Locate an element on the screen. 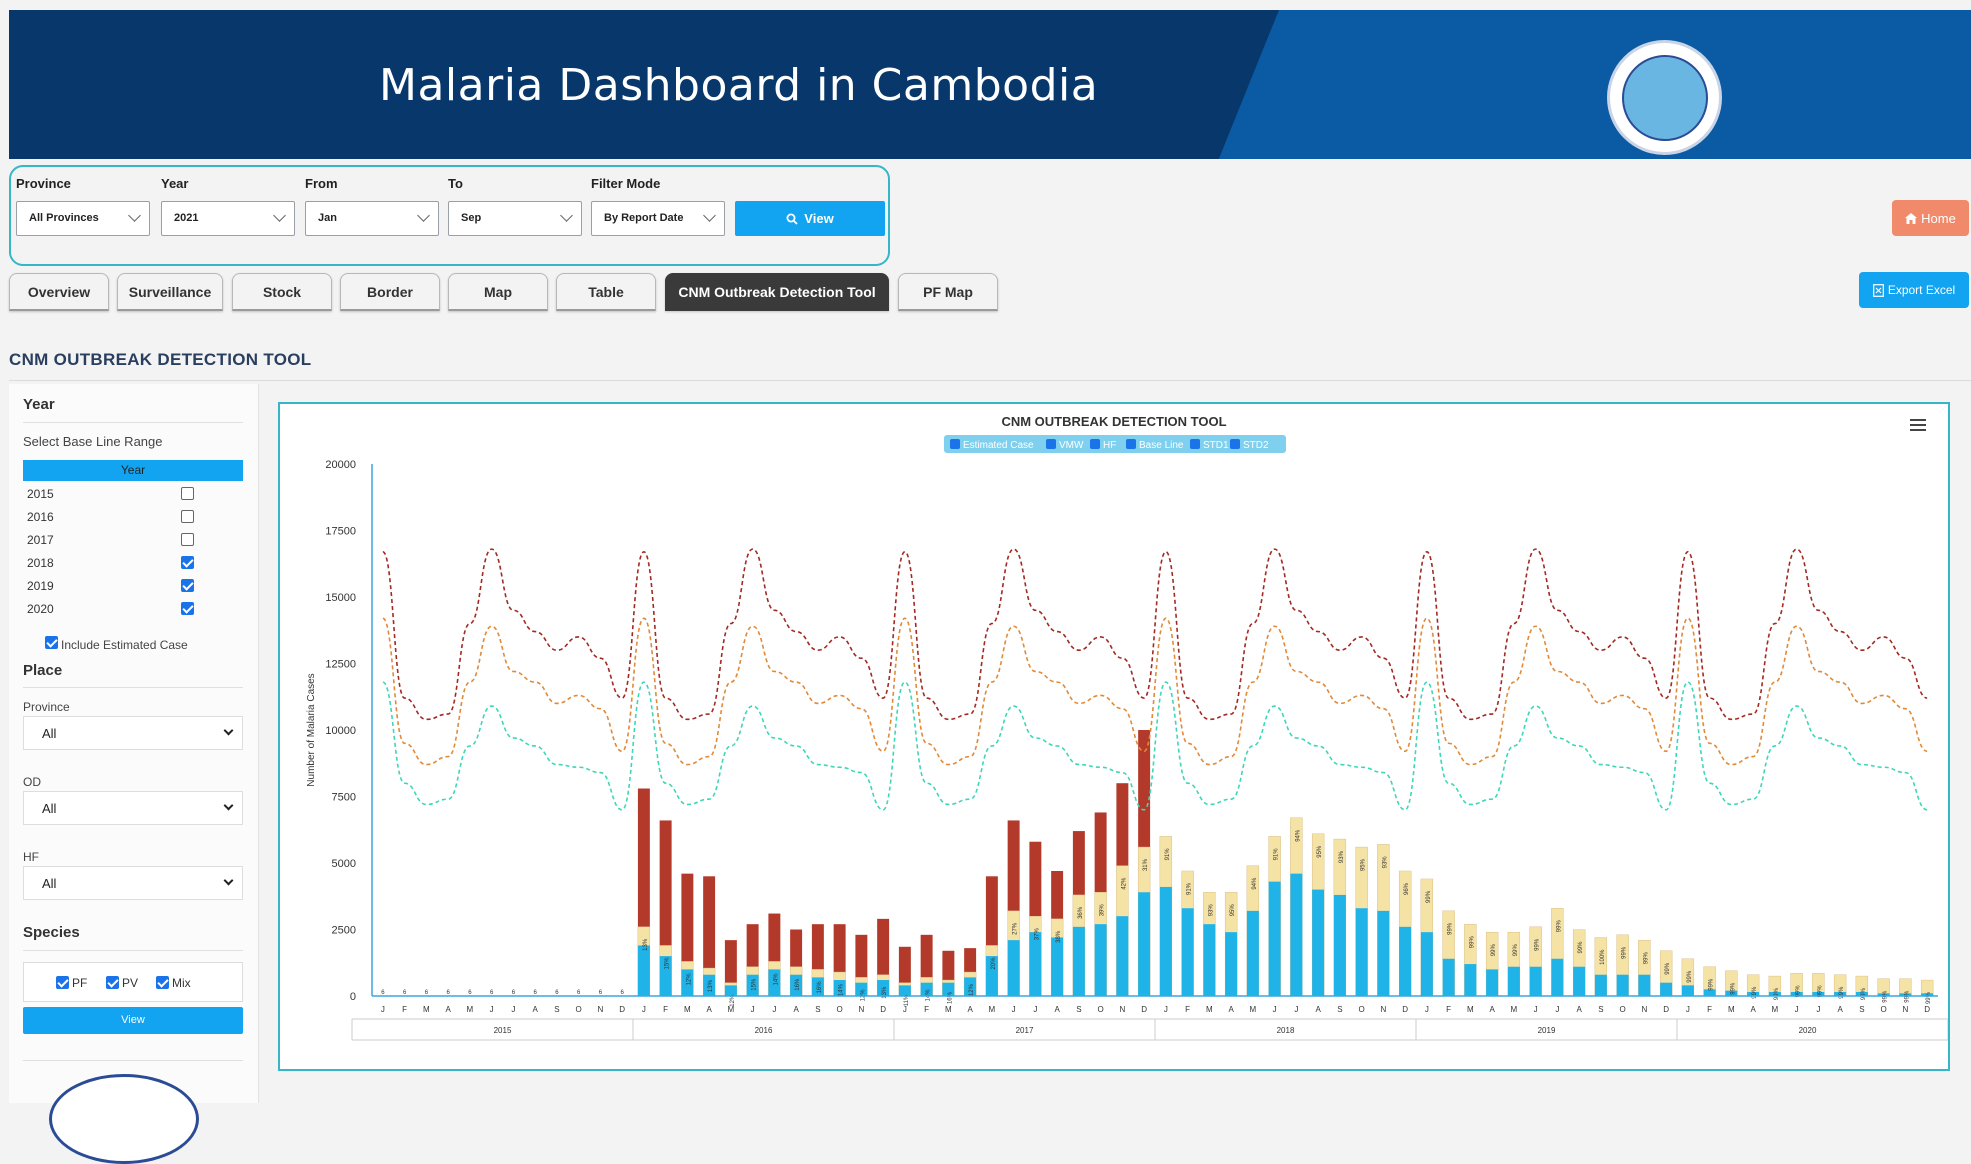 This screenshot has width=1971, height=1164. species-pf-checkbox is located at coordinates (62, 982).